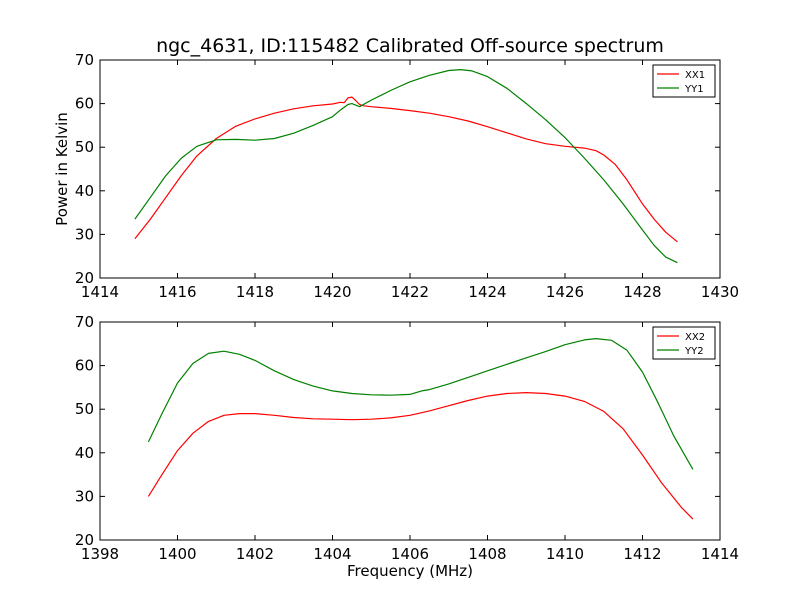 The image size is (800, 600). I want to click on chart1-xtick-label: 1398, so click(100, 554).